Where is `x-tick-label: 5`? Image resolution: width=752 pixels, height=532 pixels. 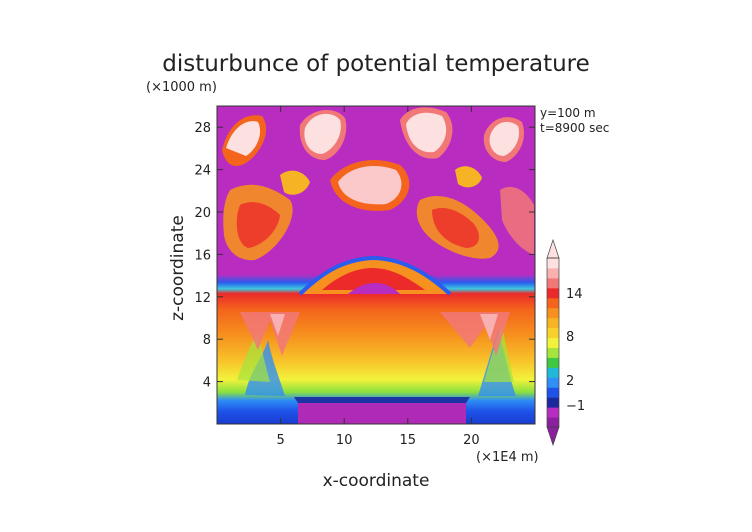
x-tick-label: 5 is located at coordinates (280, 440).